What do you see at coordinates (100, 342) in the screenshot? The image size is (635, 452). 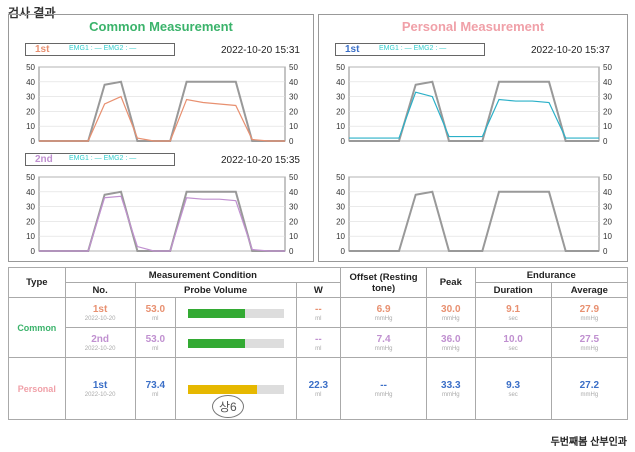 I see `row-no: 2nd 2022-10-20` at bounding box center [100, 342].